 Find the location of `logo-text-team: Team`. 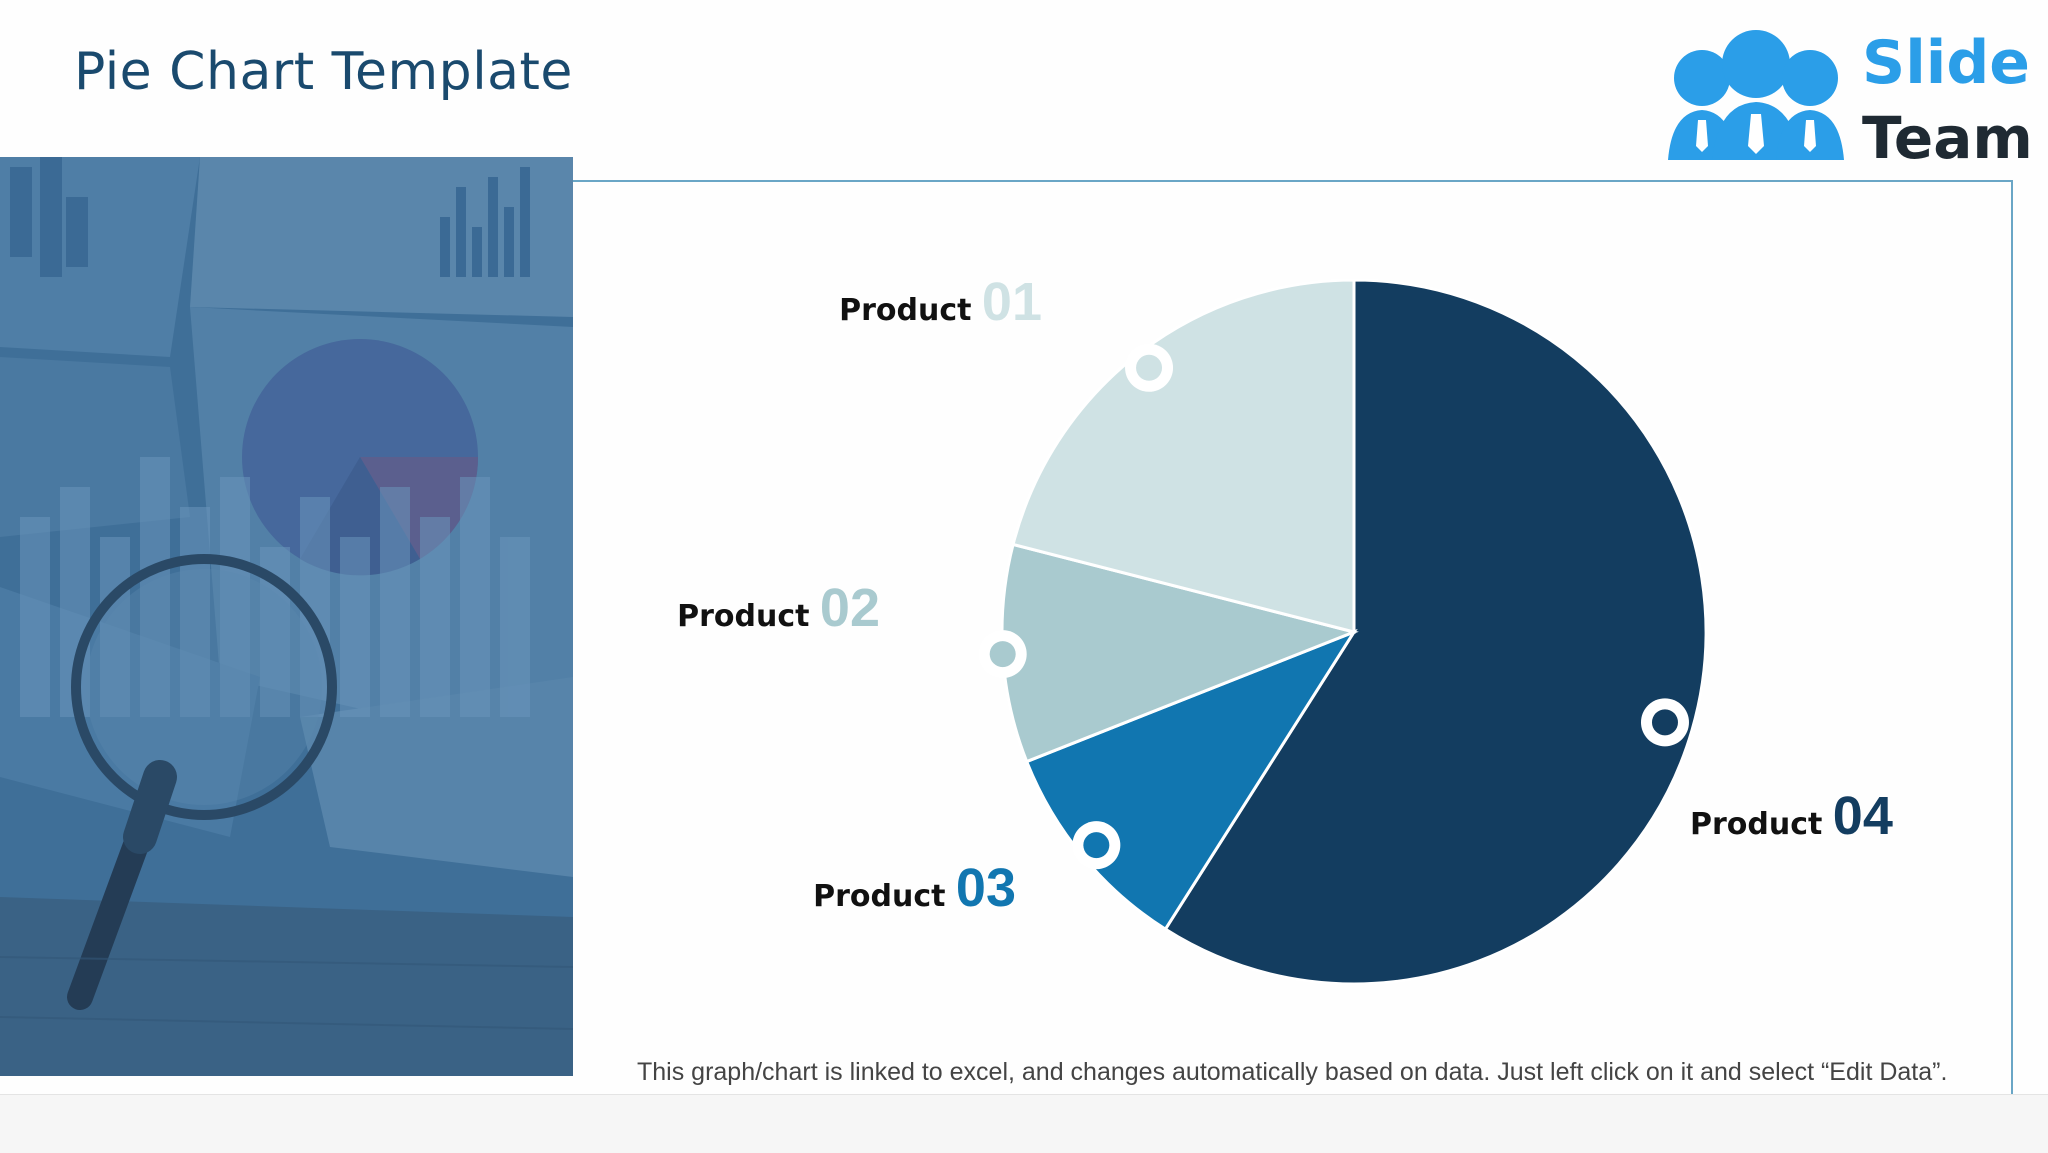

logo-text-team: Team is located at coordinates (1947, 138).